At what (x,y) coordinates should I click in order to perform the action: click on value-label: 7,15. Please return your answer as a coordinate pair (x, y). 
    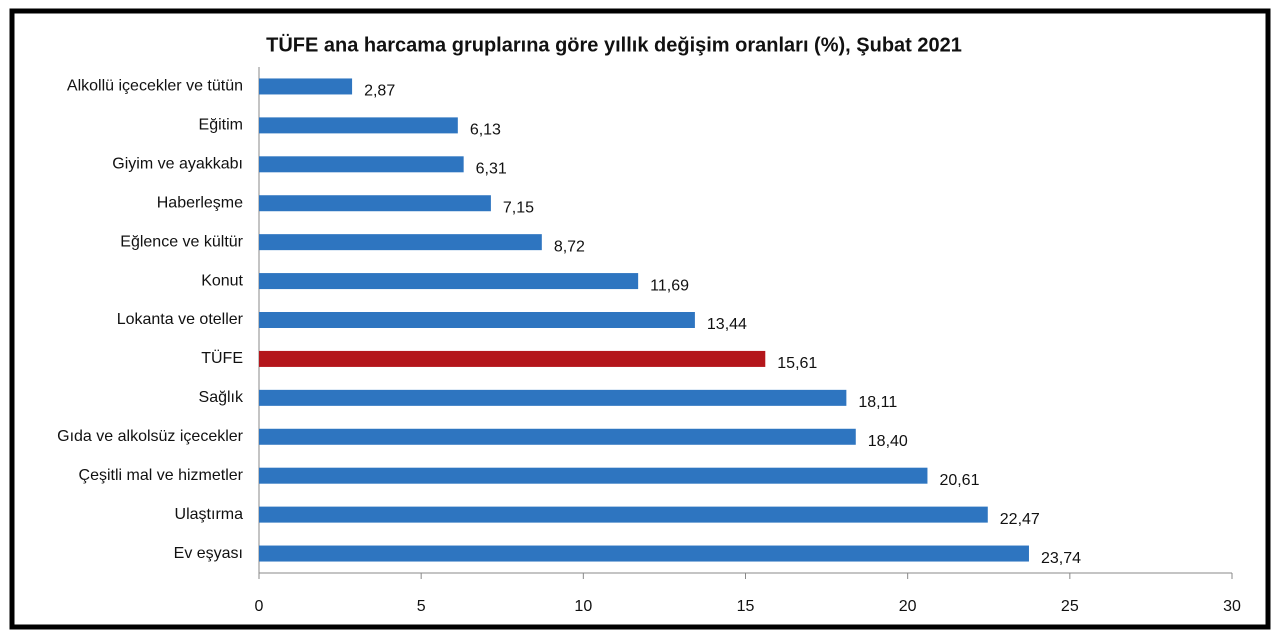
    Looking at the image, I should click on (518, 207).